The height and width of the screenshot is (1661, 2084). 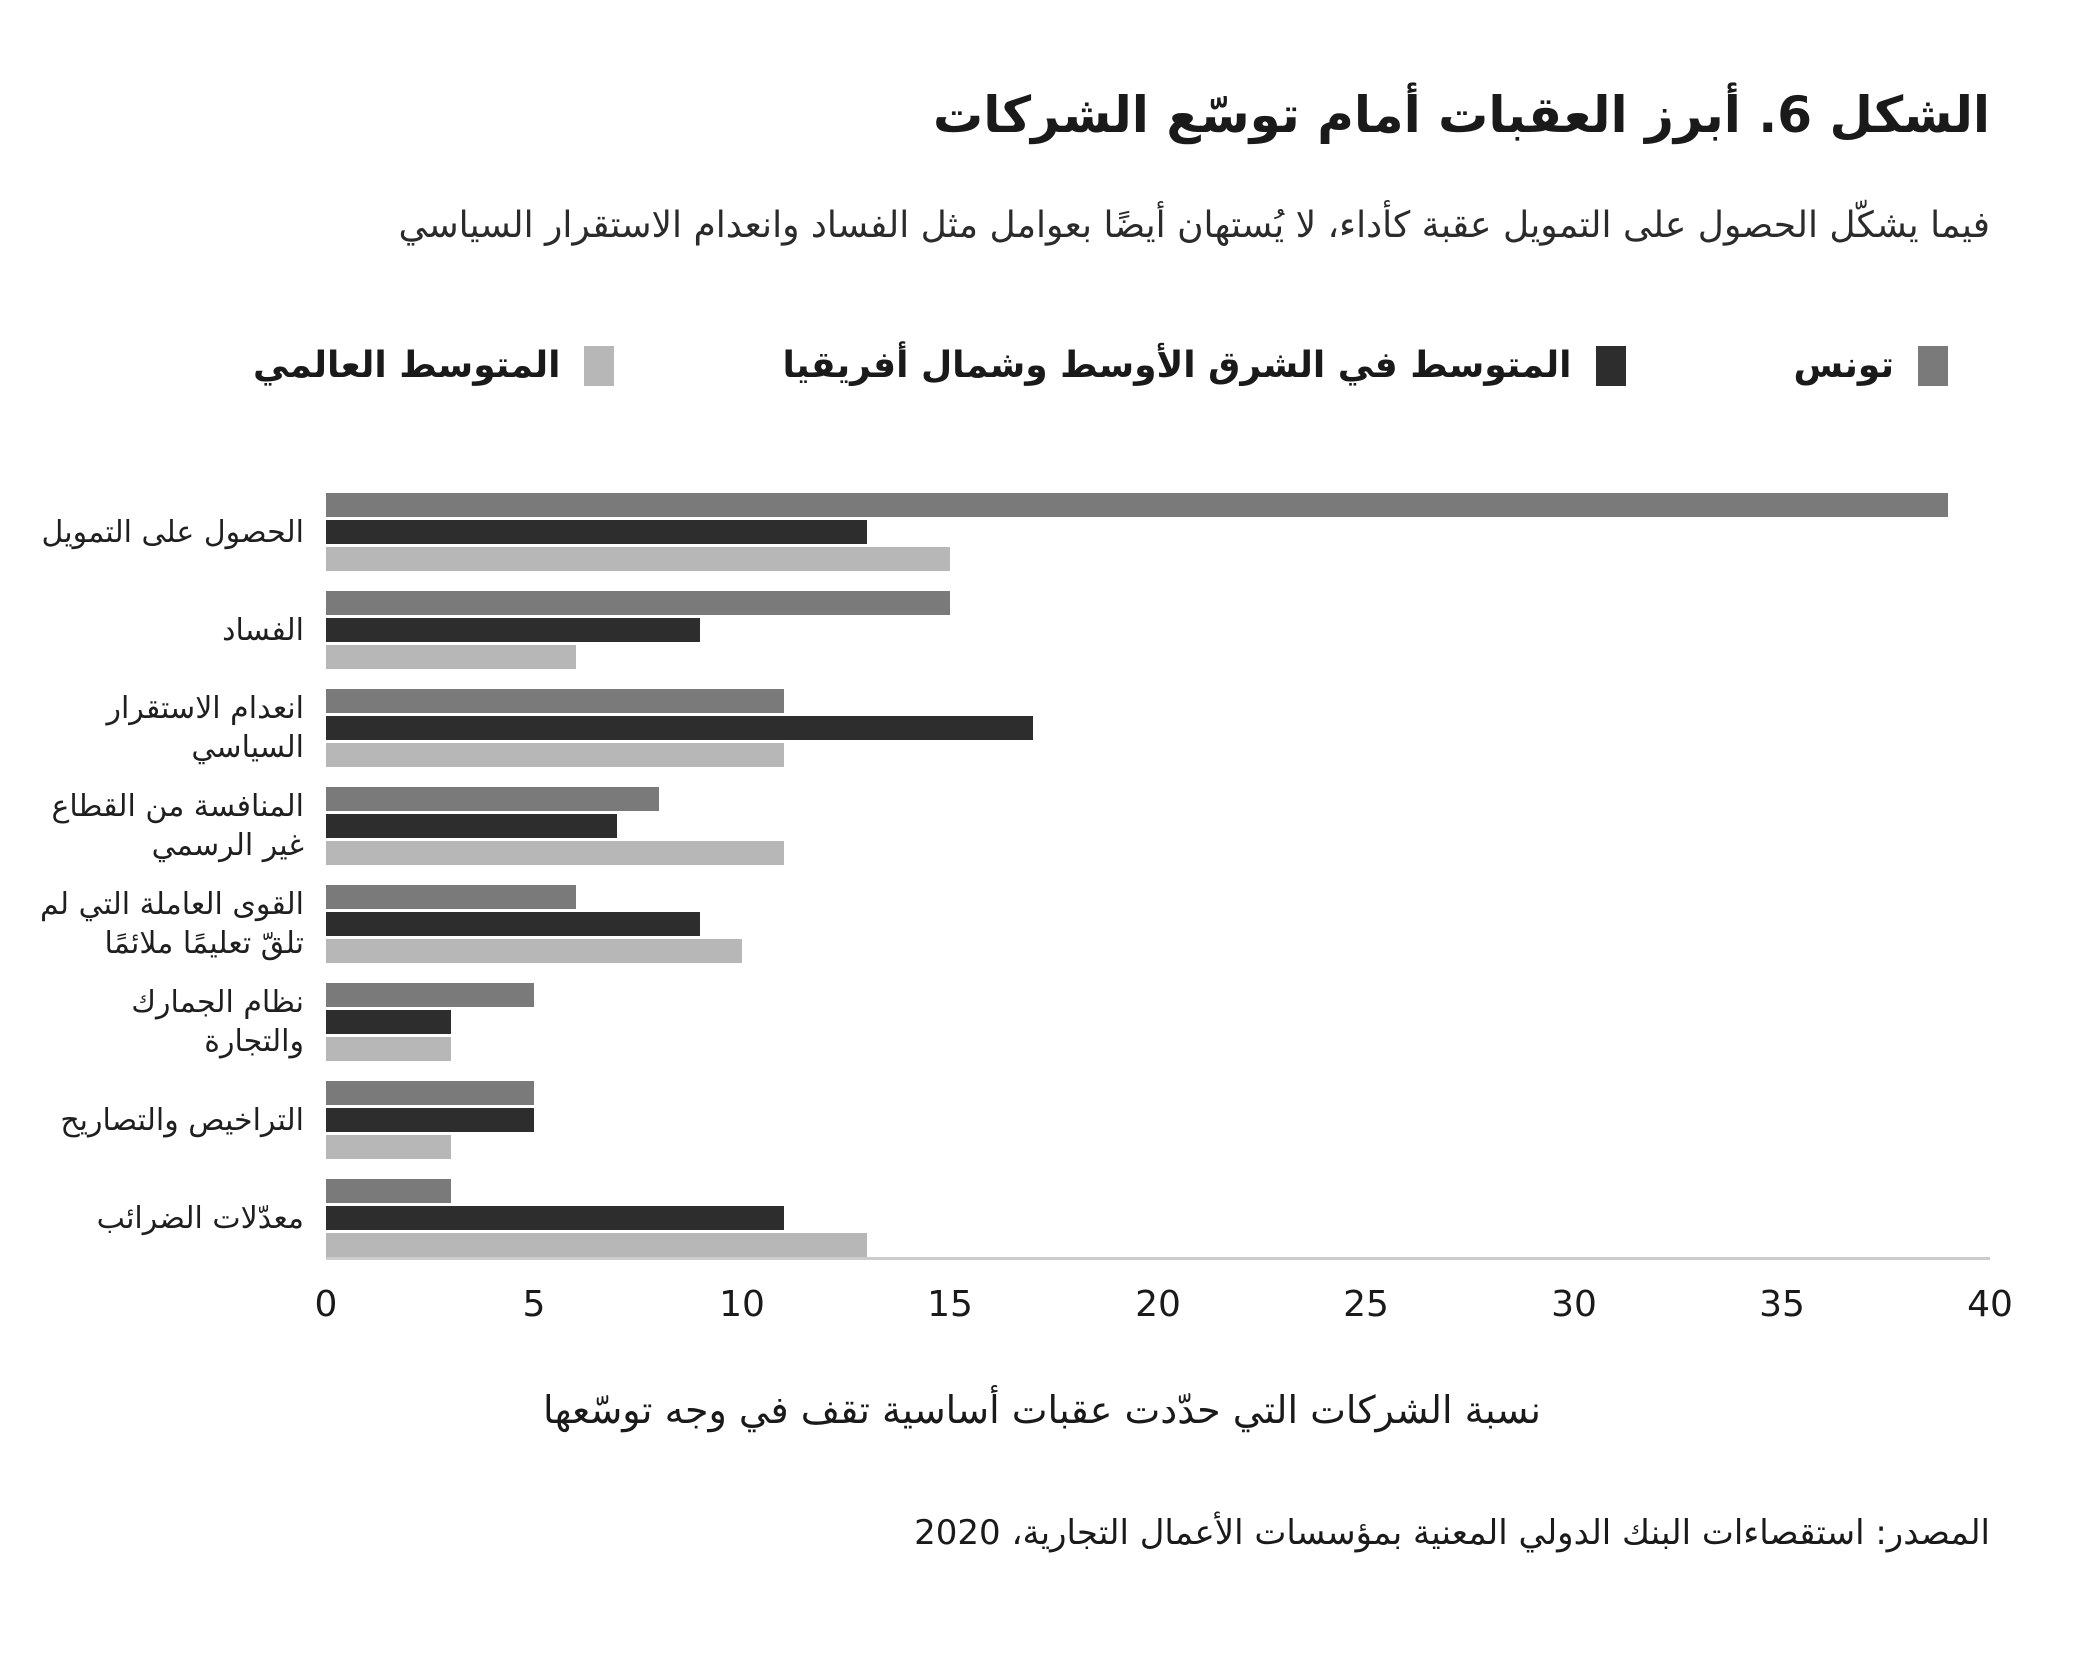 I want to click on legend-item-world-average: المتوسط العالمي, so click(x=434, y=365).